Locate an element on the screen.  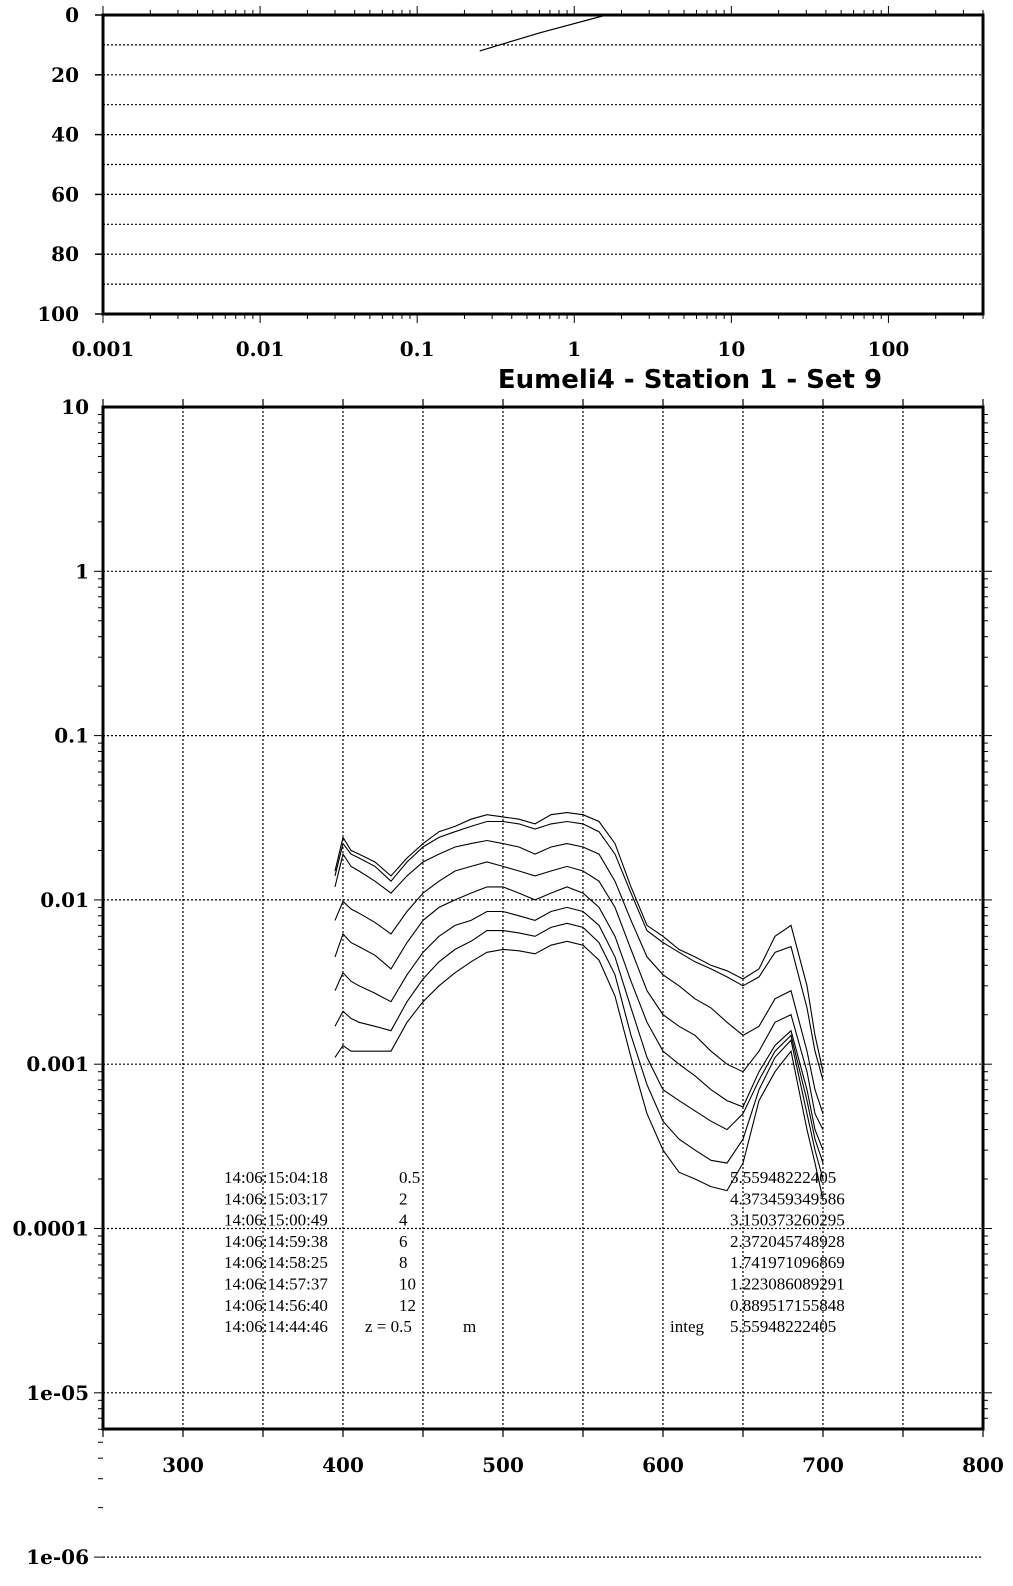
footer-integ-label: integ is located at coordinates (687, 1326).